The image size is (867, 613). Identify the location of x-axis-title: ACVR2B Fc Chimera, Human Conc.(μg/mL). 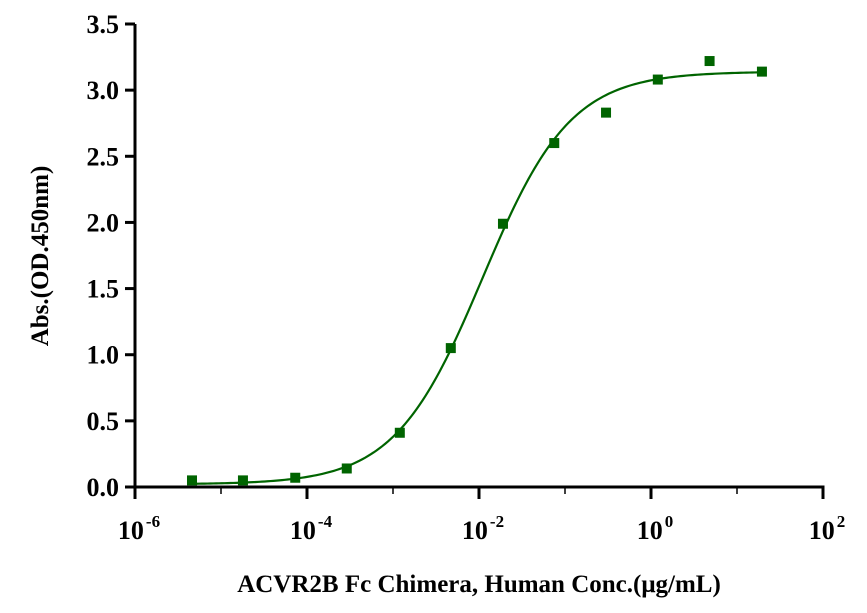
(479, 584).